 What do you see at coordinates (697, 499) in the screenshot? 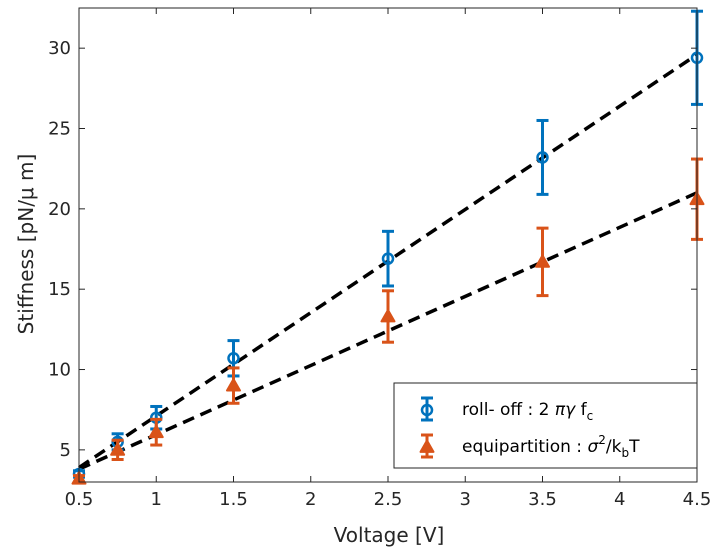
I see `x-tick-label: 4.5` at bounding box center [697, 499].